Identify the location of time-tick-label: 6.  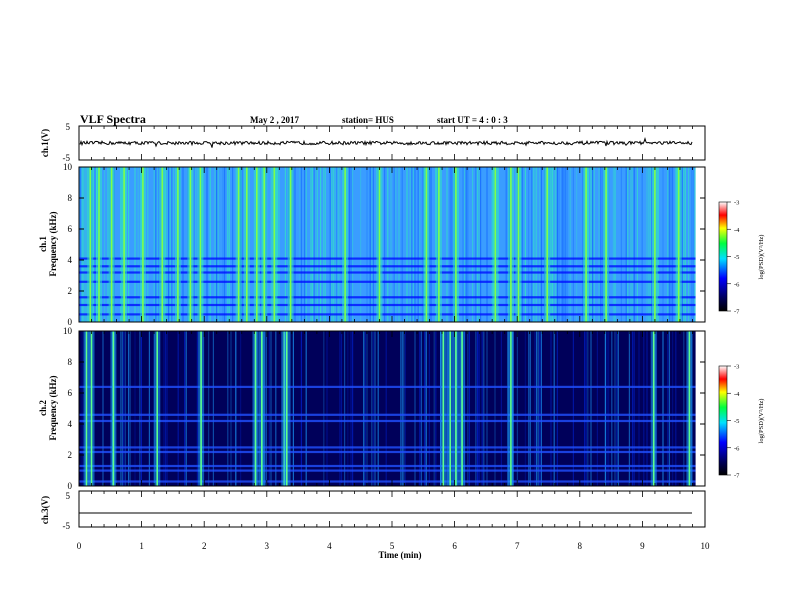
(454, 546).